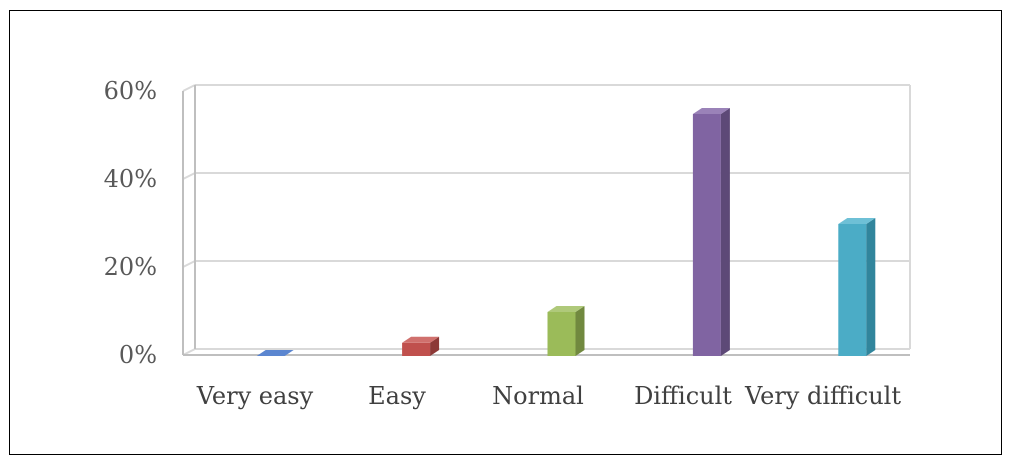 This screenshot has height=455, width=1011. Describe the element at coordinates (538, 396) in the screenshot. I see `x-category-label: Normal` at that location.